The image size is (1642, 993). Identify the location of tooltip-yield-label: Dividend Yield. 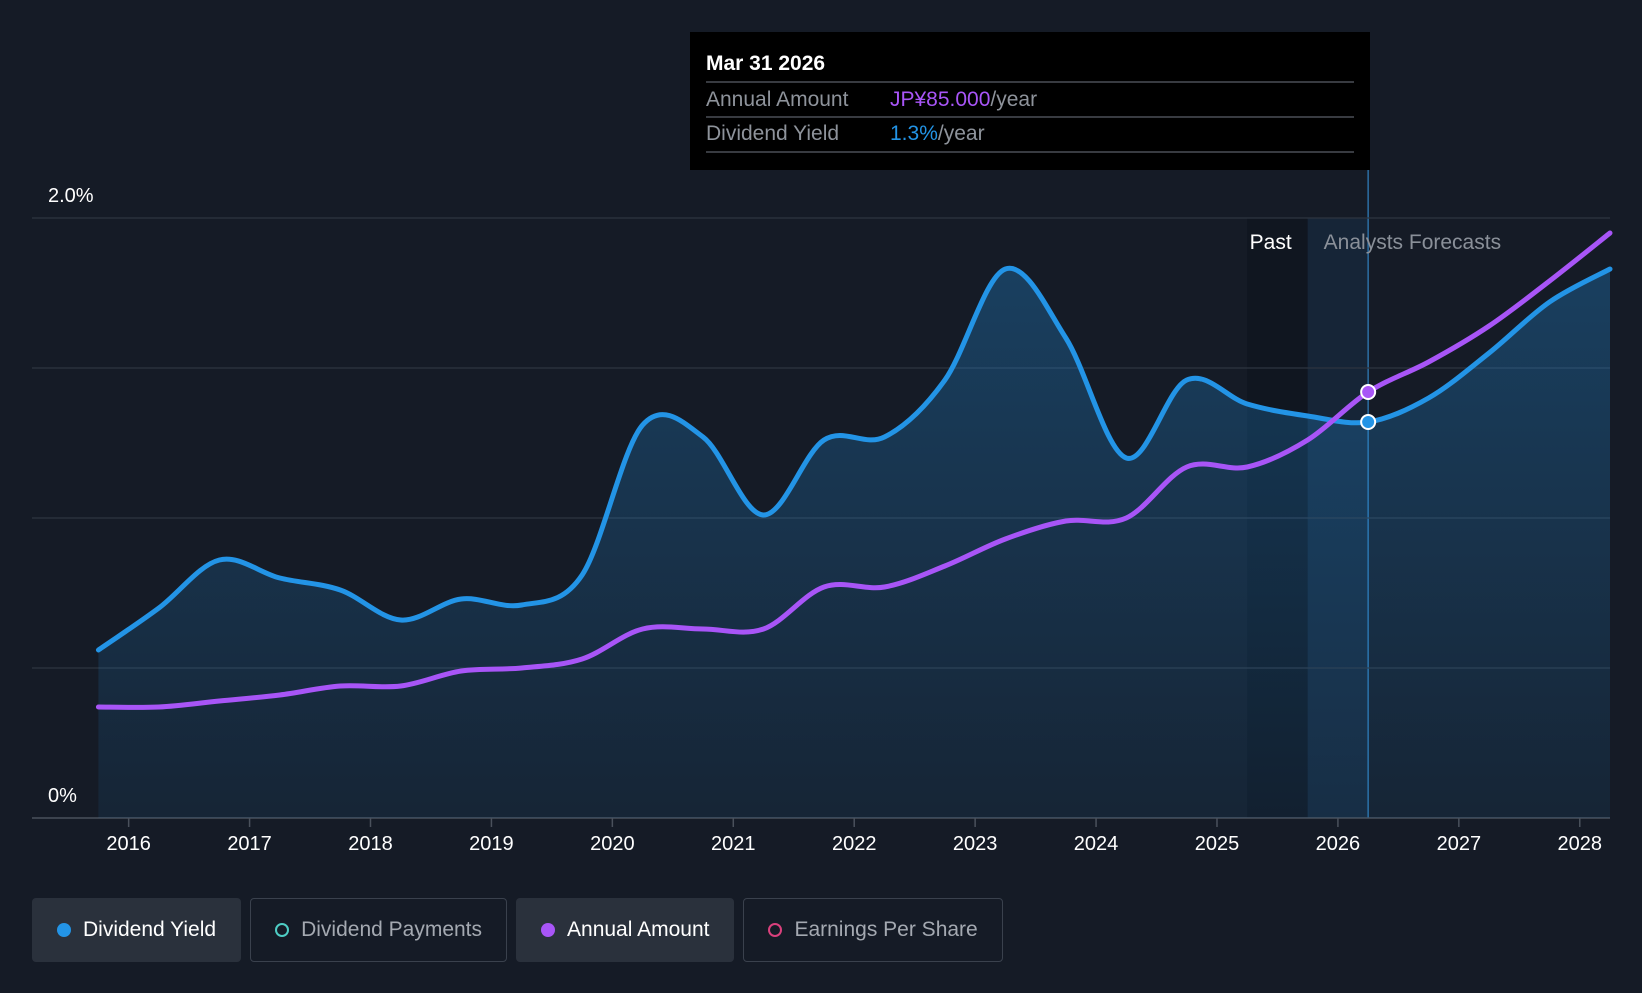
(772, 133).